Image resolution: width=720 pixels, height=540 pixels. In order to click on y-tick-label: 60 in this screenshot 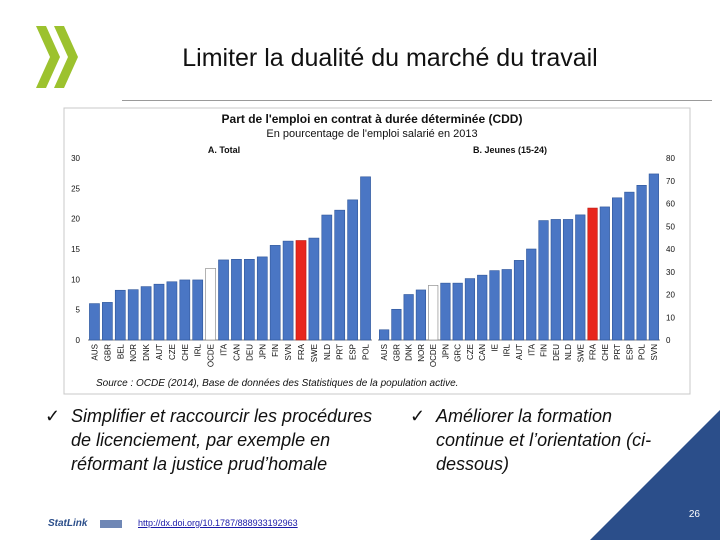, I will do `click(670, 204)`.